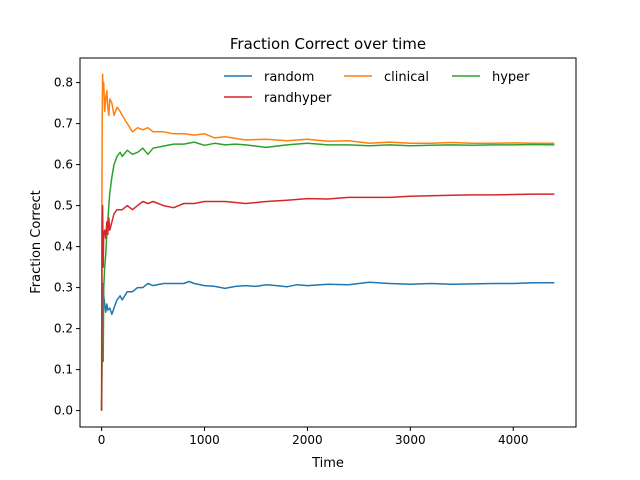 The height and width of the screenshot is (480, 640). Describe the element at coordinates (63, 370) in the screenshot. I see `y-tick-label: 0.1` at that location.